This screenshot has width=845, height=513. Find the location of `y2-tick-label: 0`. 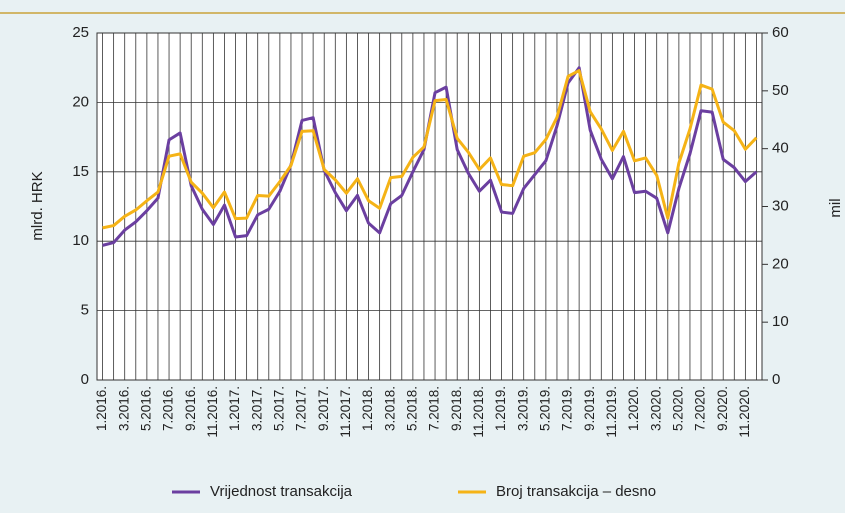

y2-tick-label: 0 is located at coordinates (776, 379).